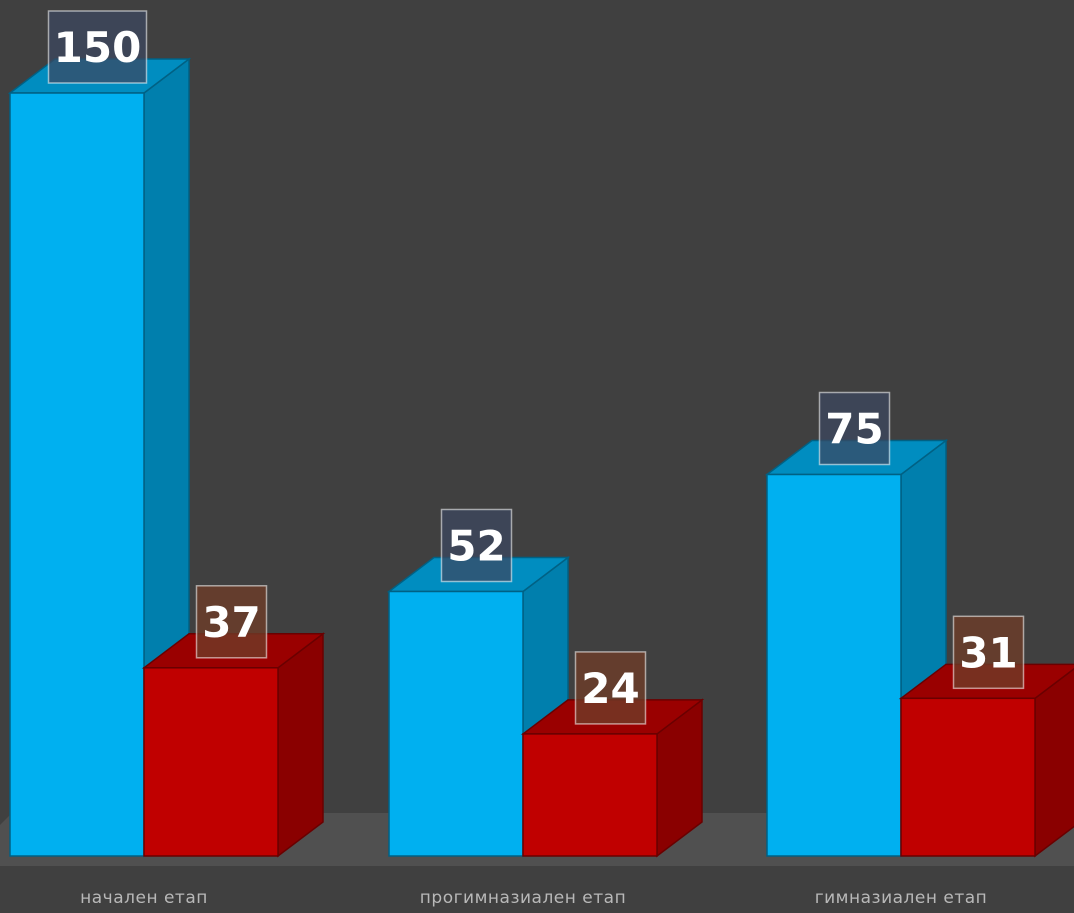  Describe the element at coordinates (300, 745) in the screenshot. I see `bar-side-face` at that location.